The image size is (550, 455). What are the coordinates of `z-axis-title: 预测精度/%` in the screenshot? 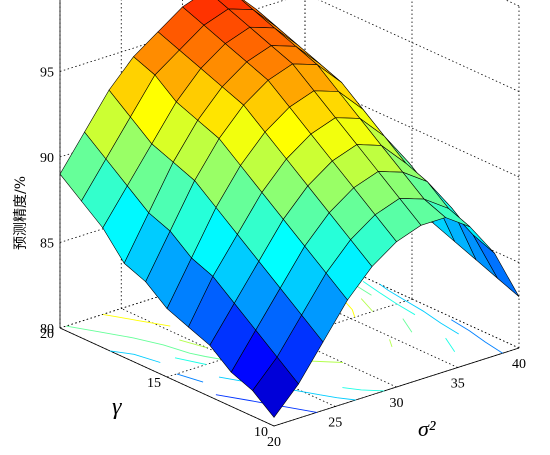 It's located at (21, 213).